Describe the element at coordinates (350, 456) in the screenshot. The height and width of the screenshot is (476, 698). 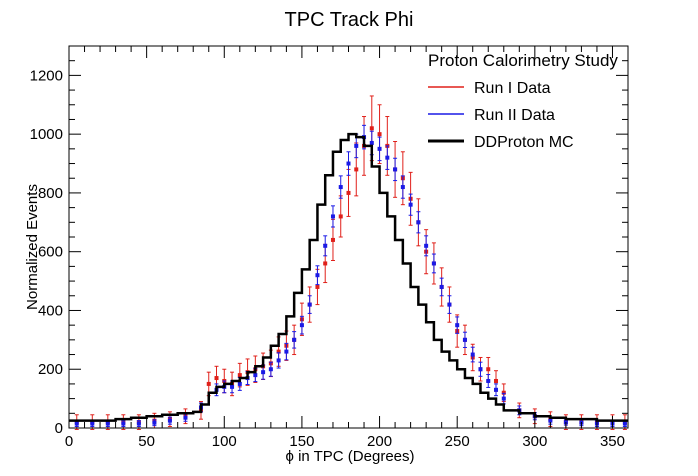
I see `x-axis-label: ϕ in TPC (Degrees)` at that location.